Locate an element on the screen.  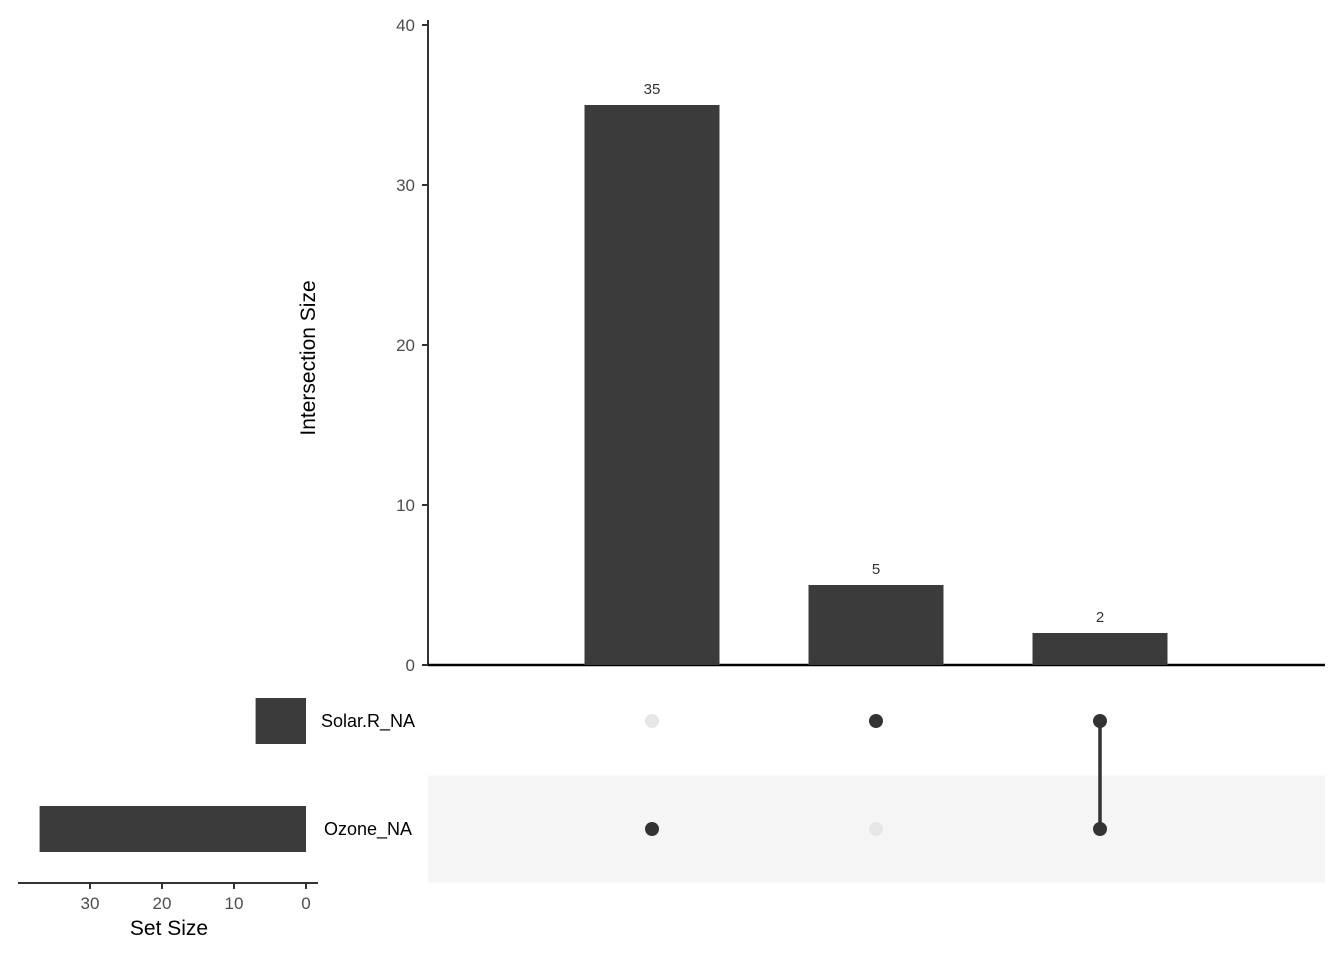
set-label-0: Solar.R_NA is located at coordinates (368, 721).